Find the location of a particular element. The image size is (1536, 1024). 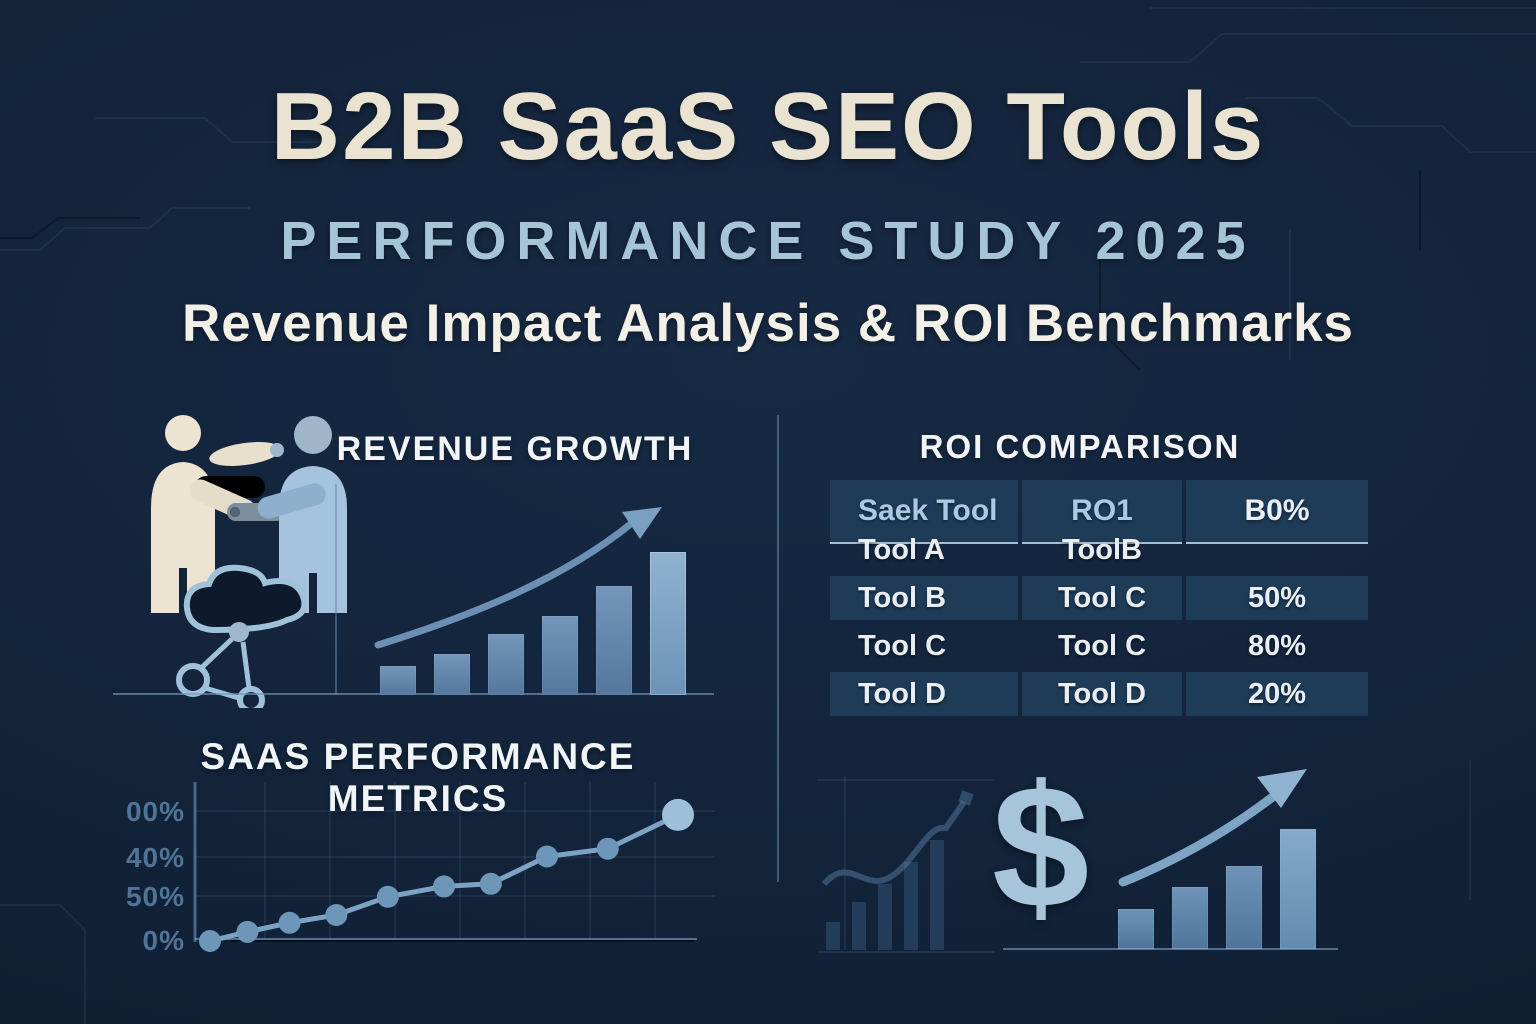

page-subtitle: PERFORMANCE STUDY 2025 is located at coordinates (768, 241).